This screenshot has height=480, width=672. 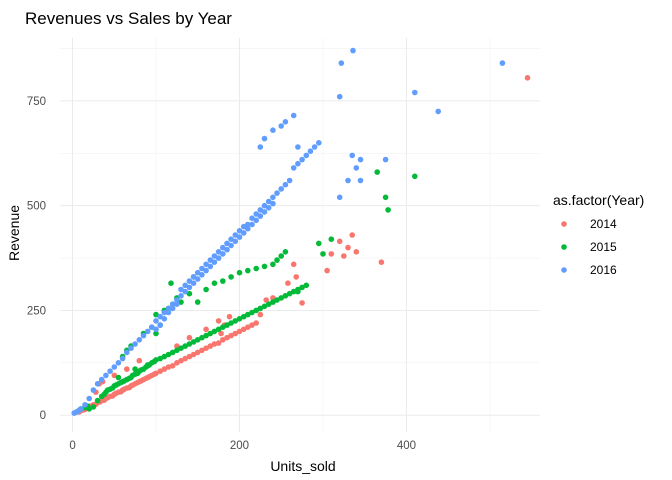 I want to click on y-tick-label: 750, so click(x=36, y=102).